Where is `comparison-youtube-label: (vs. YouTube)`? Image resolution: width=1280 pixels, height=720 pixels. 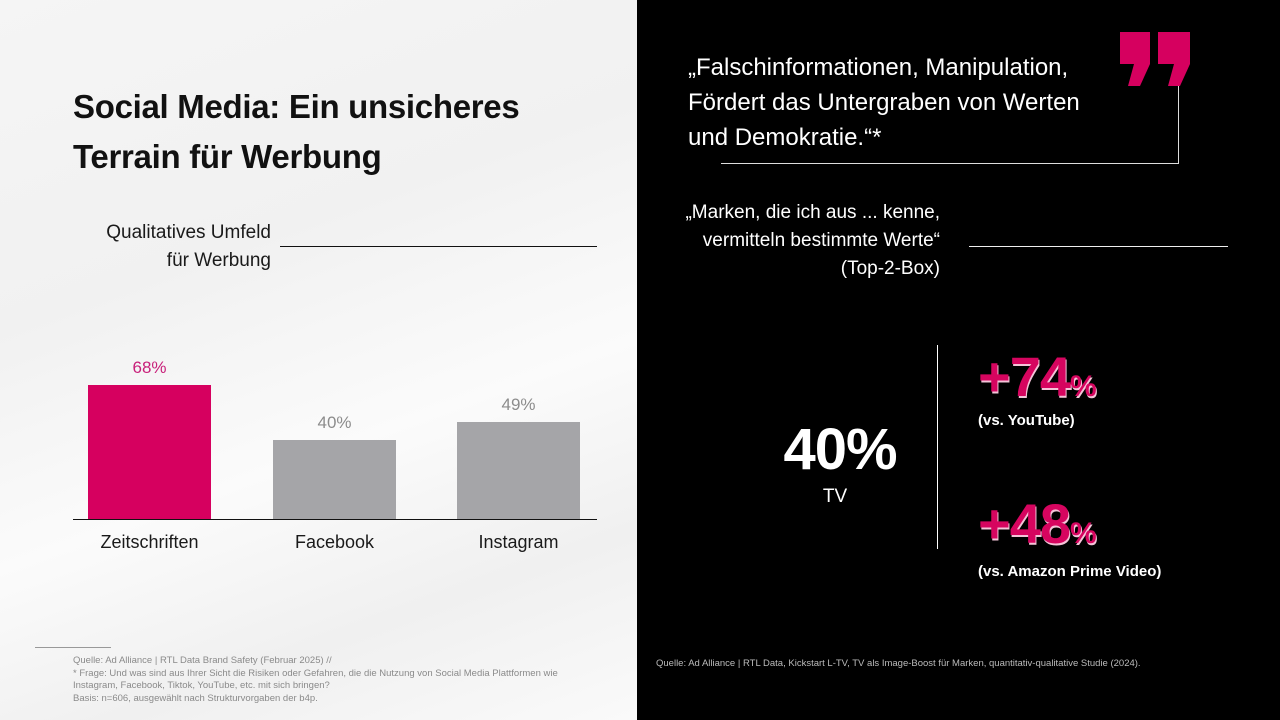
comparison-youtube-label: (vs. YouTube) is located at coordinates (1026, 420).